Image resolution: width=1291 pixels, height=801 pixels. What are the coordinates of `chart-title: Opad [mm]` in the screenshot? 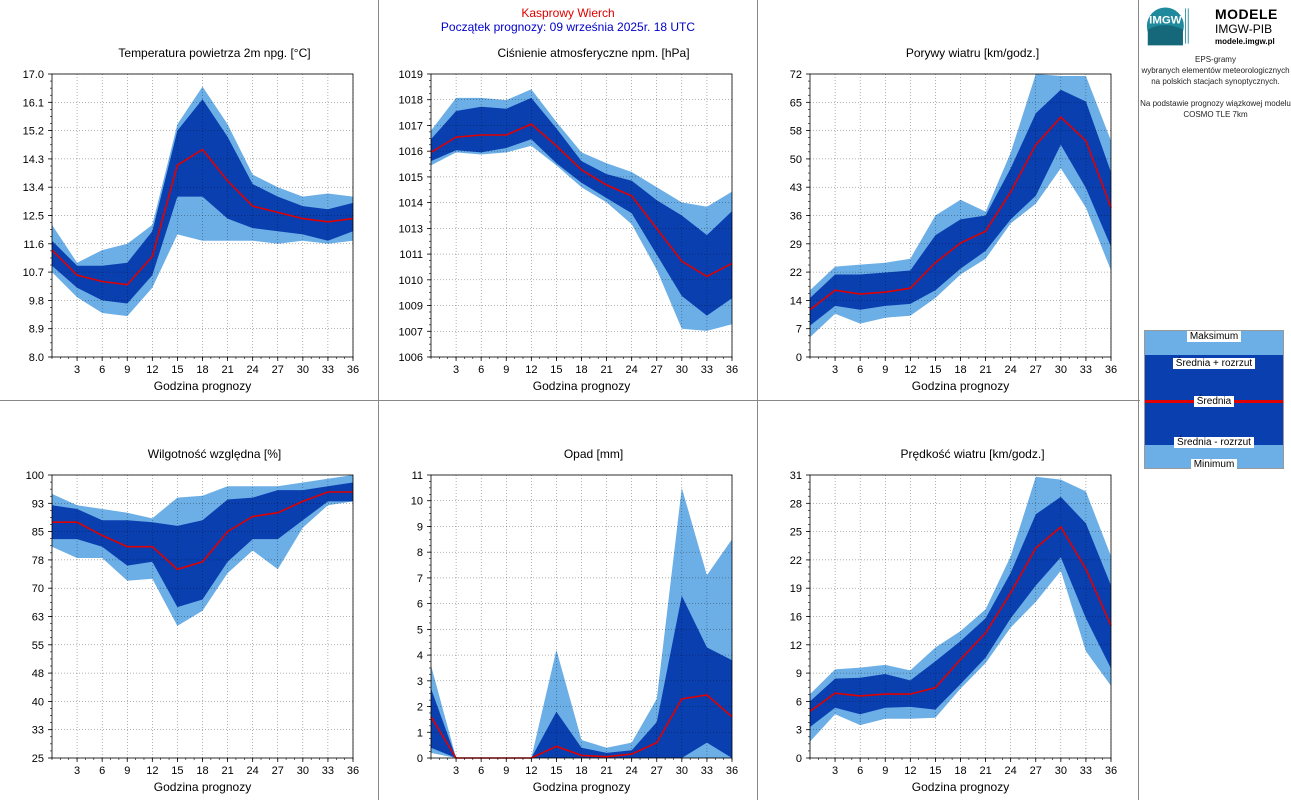 It's located at (593, 454).